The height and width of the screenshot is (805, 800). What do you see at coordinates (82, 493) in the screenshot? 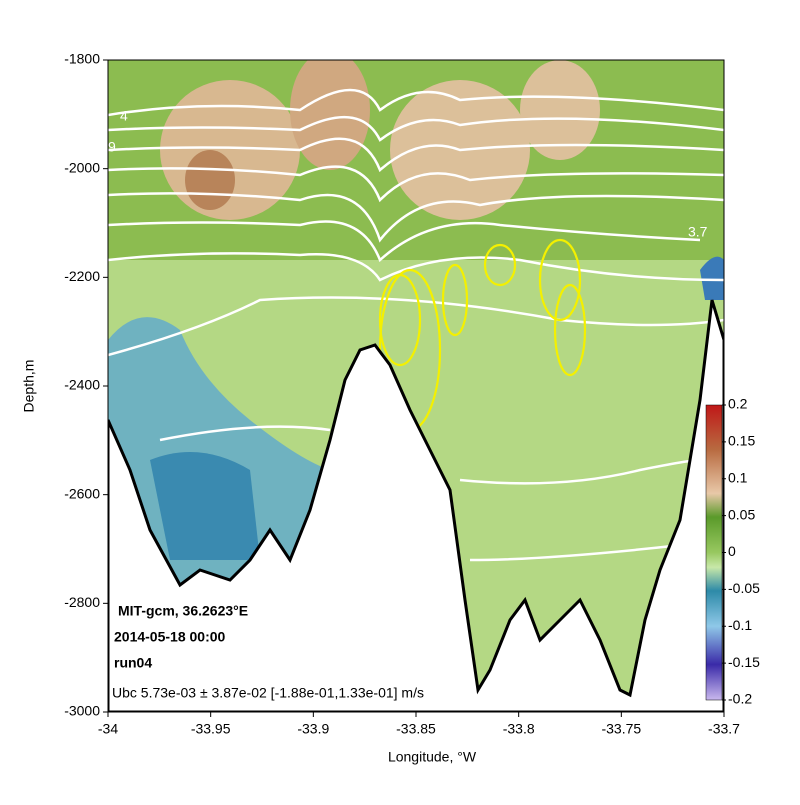
I see `y-tick-label: -2600` at bounding box center [82, 493].